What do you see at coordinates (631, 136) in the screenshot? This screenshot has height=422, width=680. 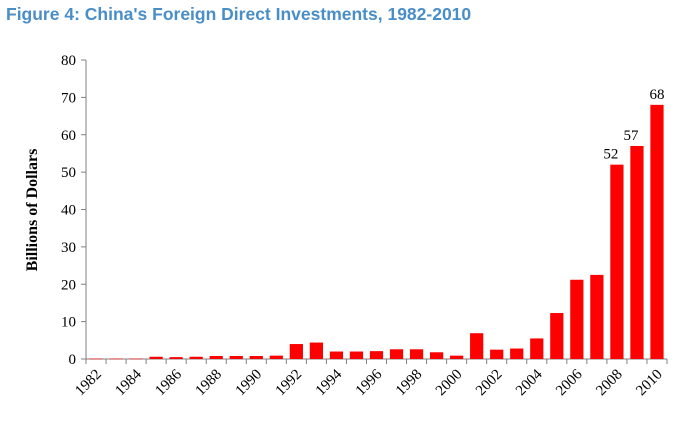 I see `data-label-2009: 57` at bounding box center [631, 136].